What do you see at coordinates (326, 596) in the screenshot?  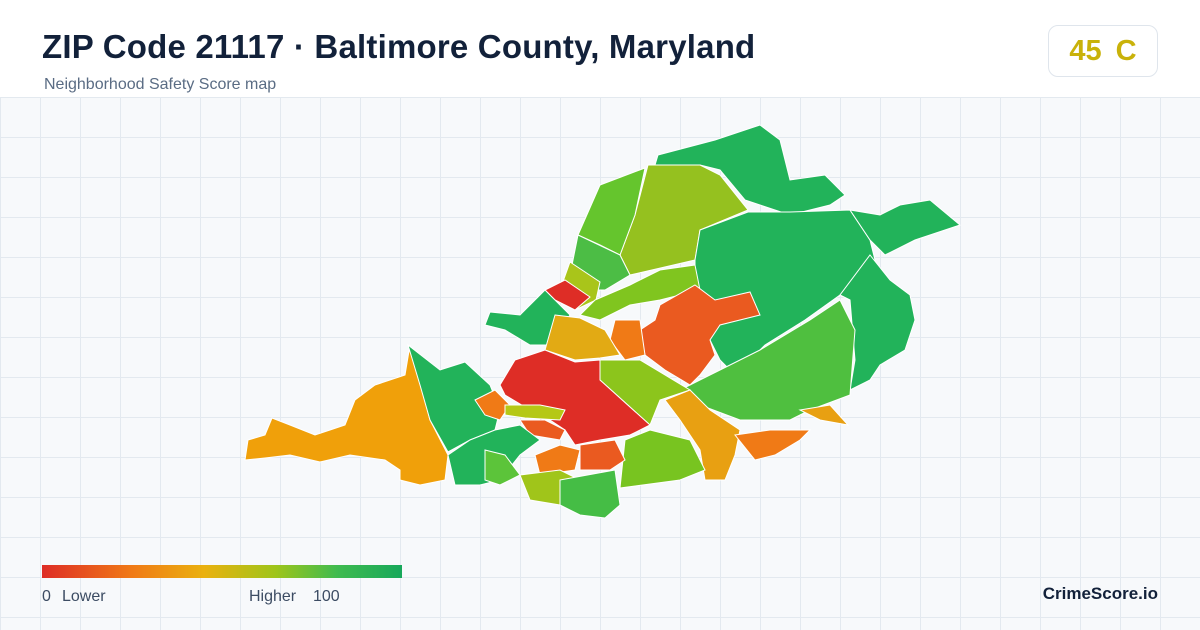 I see `legend-max: 100` at bounding box center [326, 596].